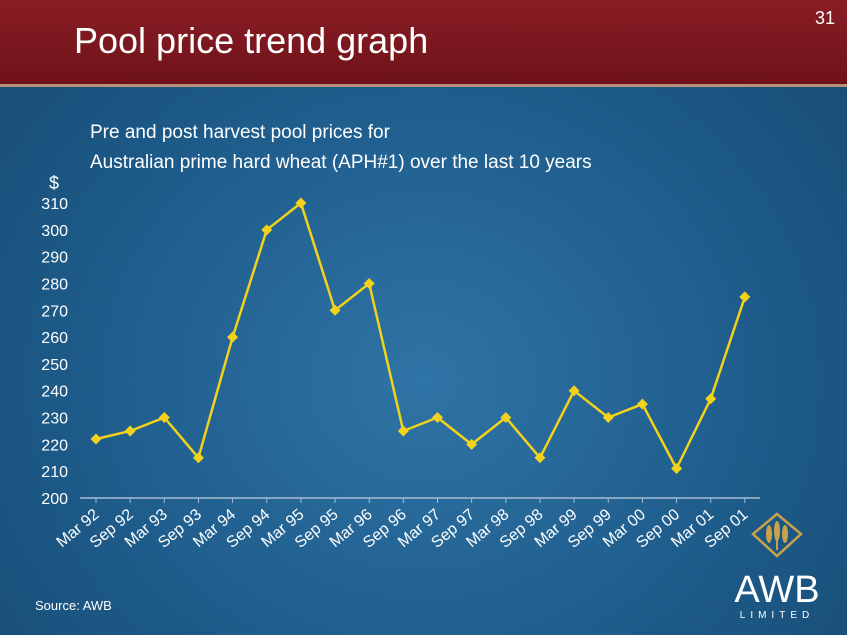 This screenshot has height=635, width=847. What do you see at coordinates (54, 352) in the screenshot?
I see `y-tick-labels: 200 210 220 230 240 250 260 270 280 290 300 310` at bounding box center [54, 352].